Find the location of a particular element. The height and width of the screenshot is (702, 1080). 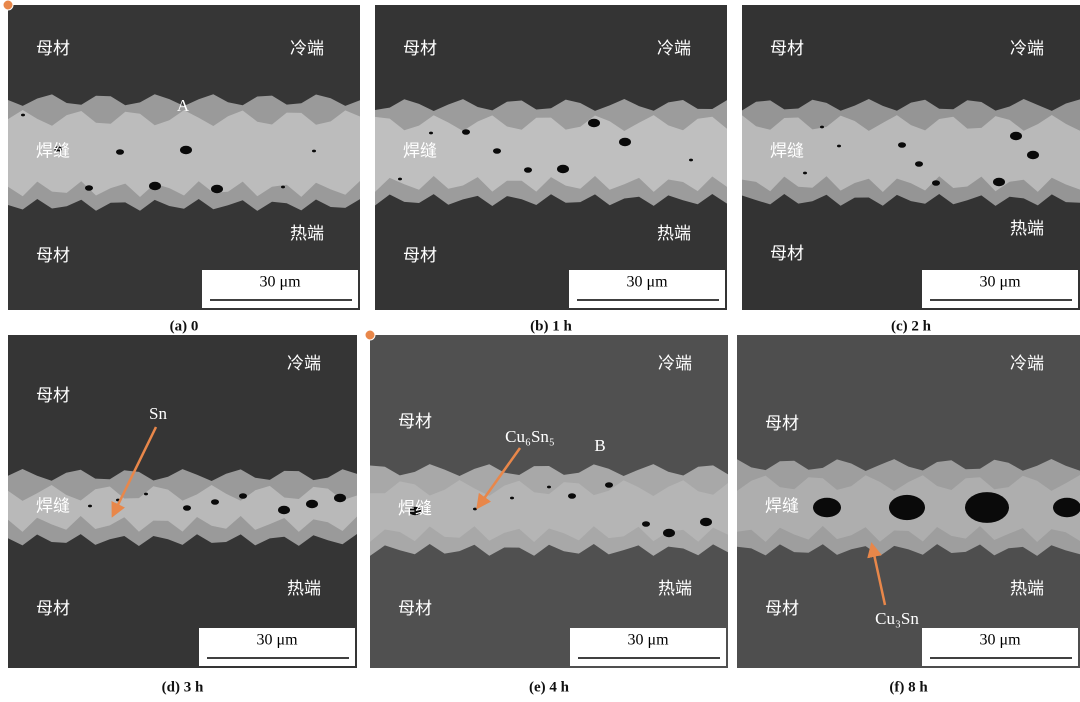

annotation-label: B is located at coordinates (599, 445).